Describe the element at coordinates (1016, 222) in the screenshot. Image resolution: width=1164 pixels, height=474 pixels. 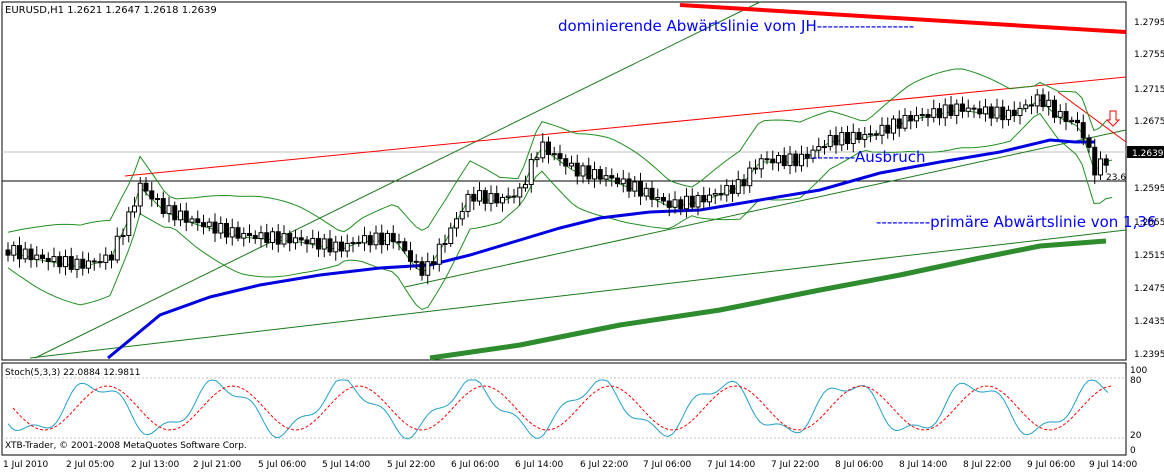
I see `annotation-primary-downtrend: ----------primäre Abwärtslinie von 1,36` at that location.